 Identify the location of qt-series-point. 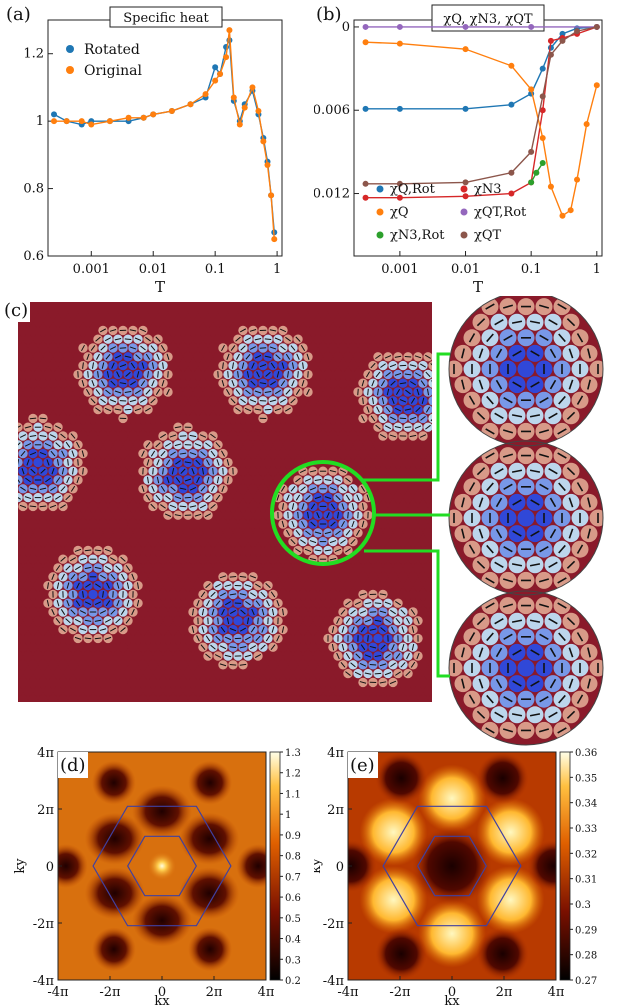
(531, 151).